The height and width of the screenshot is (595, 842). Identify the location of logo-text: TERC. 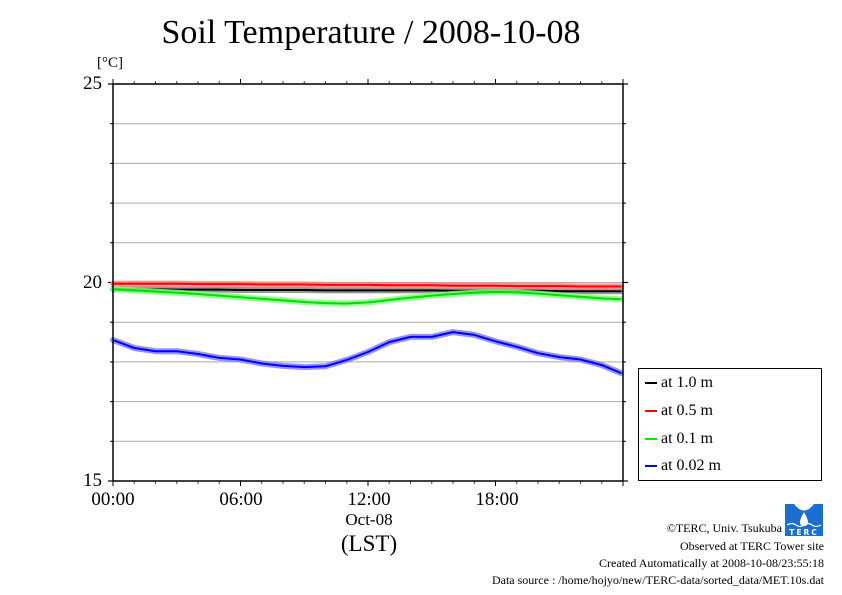
(804, 532).